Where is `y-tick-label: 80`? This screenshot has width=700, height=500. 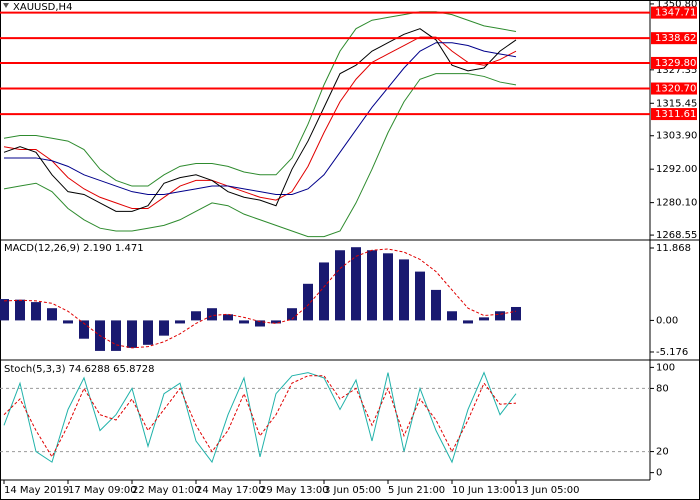 y-tick-label: 80 is located at coordinates (662, 388).